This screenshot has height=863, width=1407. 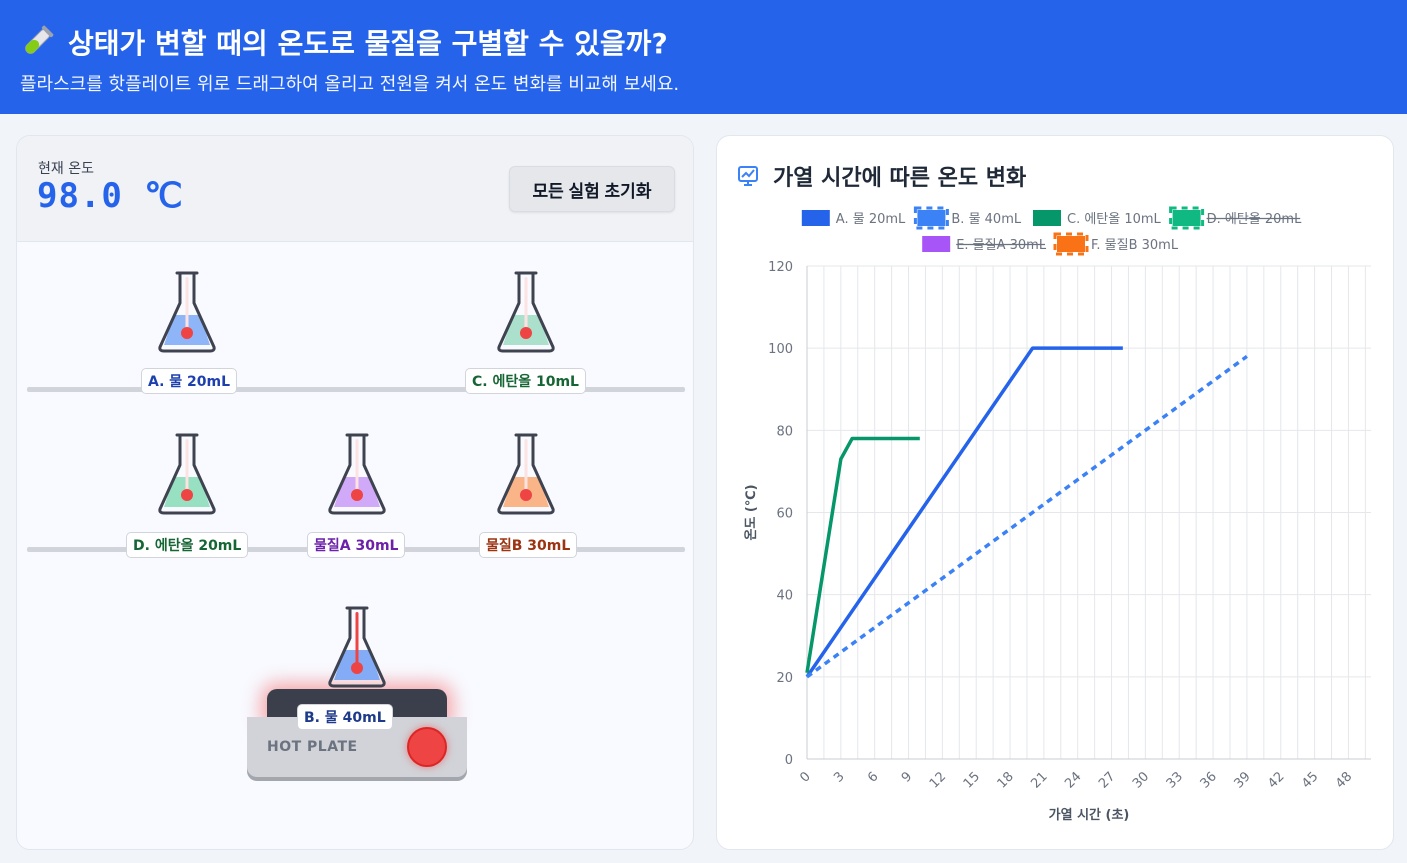 What do you see at coordinates (839, 777) in the screenshot?
I see `x-tick-label: 3` at bounding box center [839, 777].